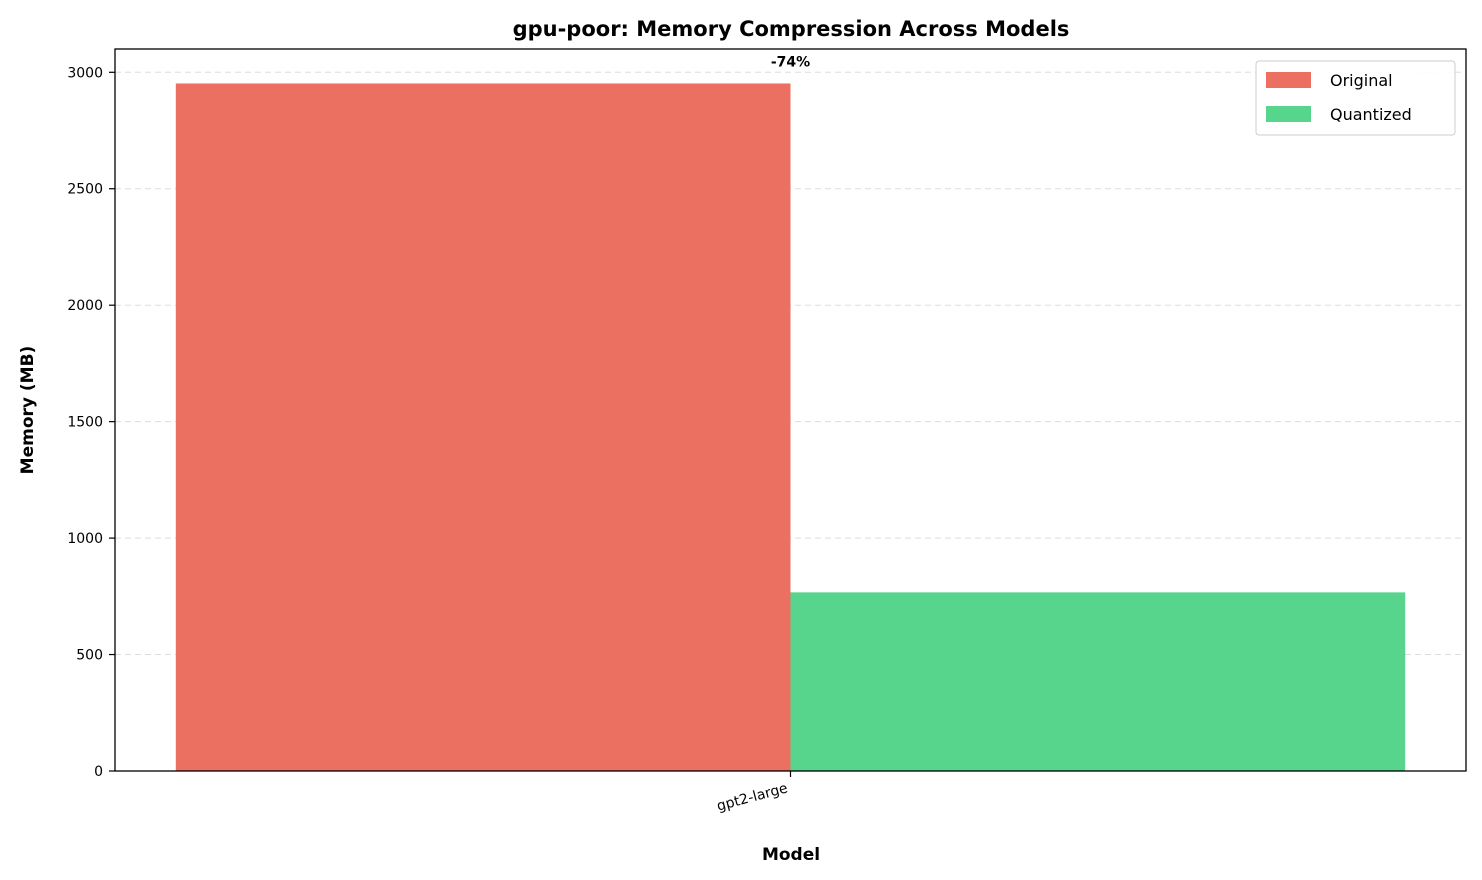 Image resolution: width=1482 pixels, height=880 pixels. What do you see at coordinates (791, 855) in the screenshot?
I see `x-axis-label: Model` at bounding box center [791, 855].